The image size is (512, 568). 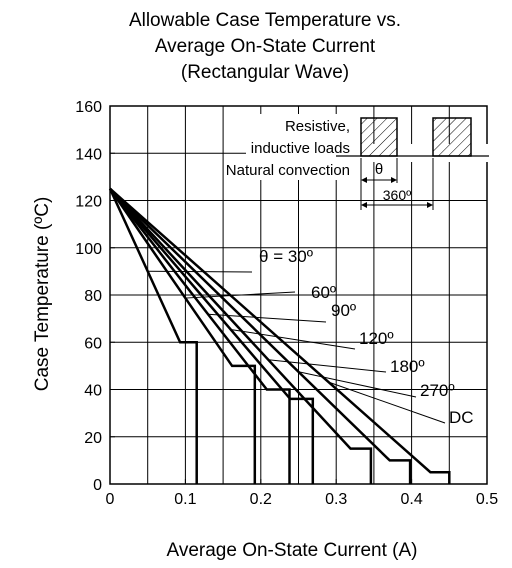 What do you see at coordinates (411, 499) in the screenshot?
I see `x-tick-label: 0.4` at bounding box center [411, 499].